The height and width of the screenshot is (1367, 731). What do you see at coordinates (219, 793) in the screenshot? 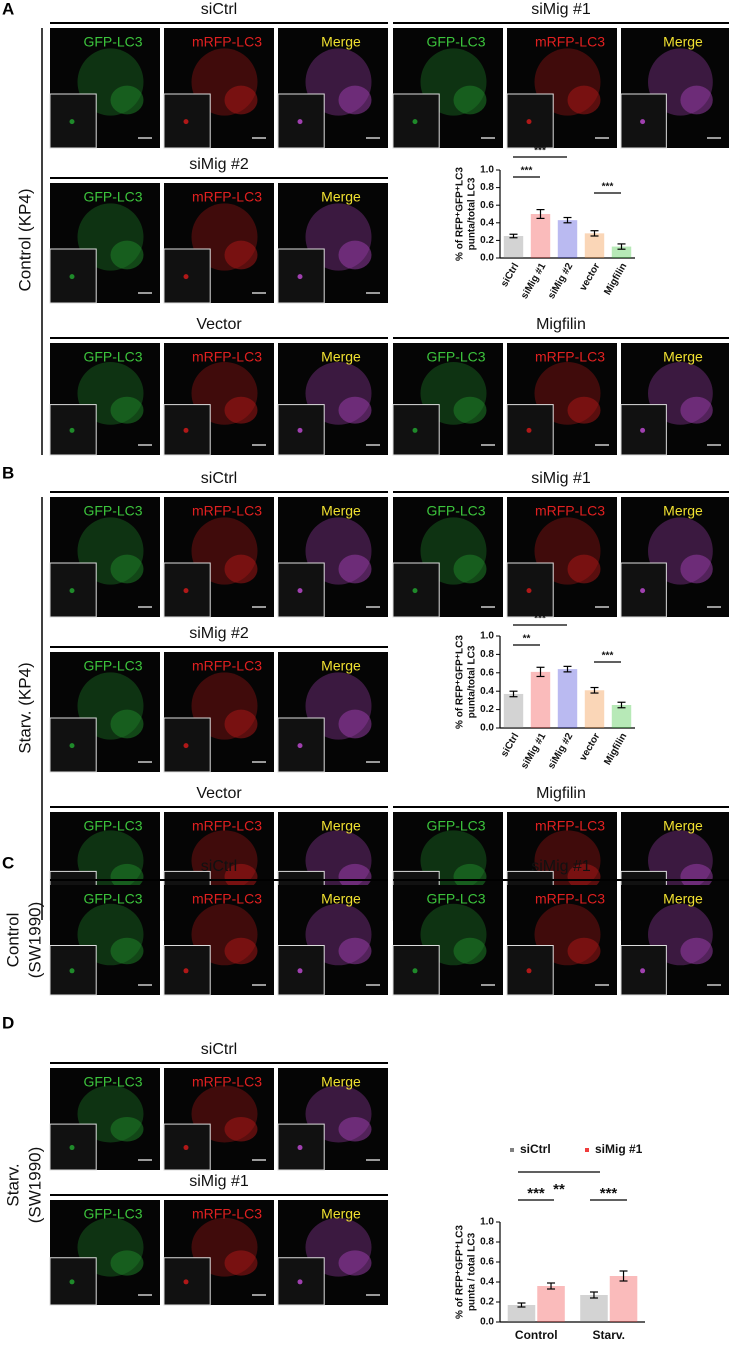
I see `group-title: Vector` at bounding box center [219, 793].